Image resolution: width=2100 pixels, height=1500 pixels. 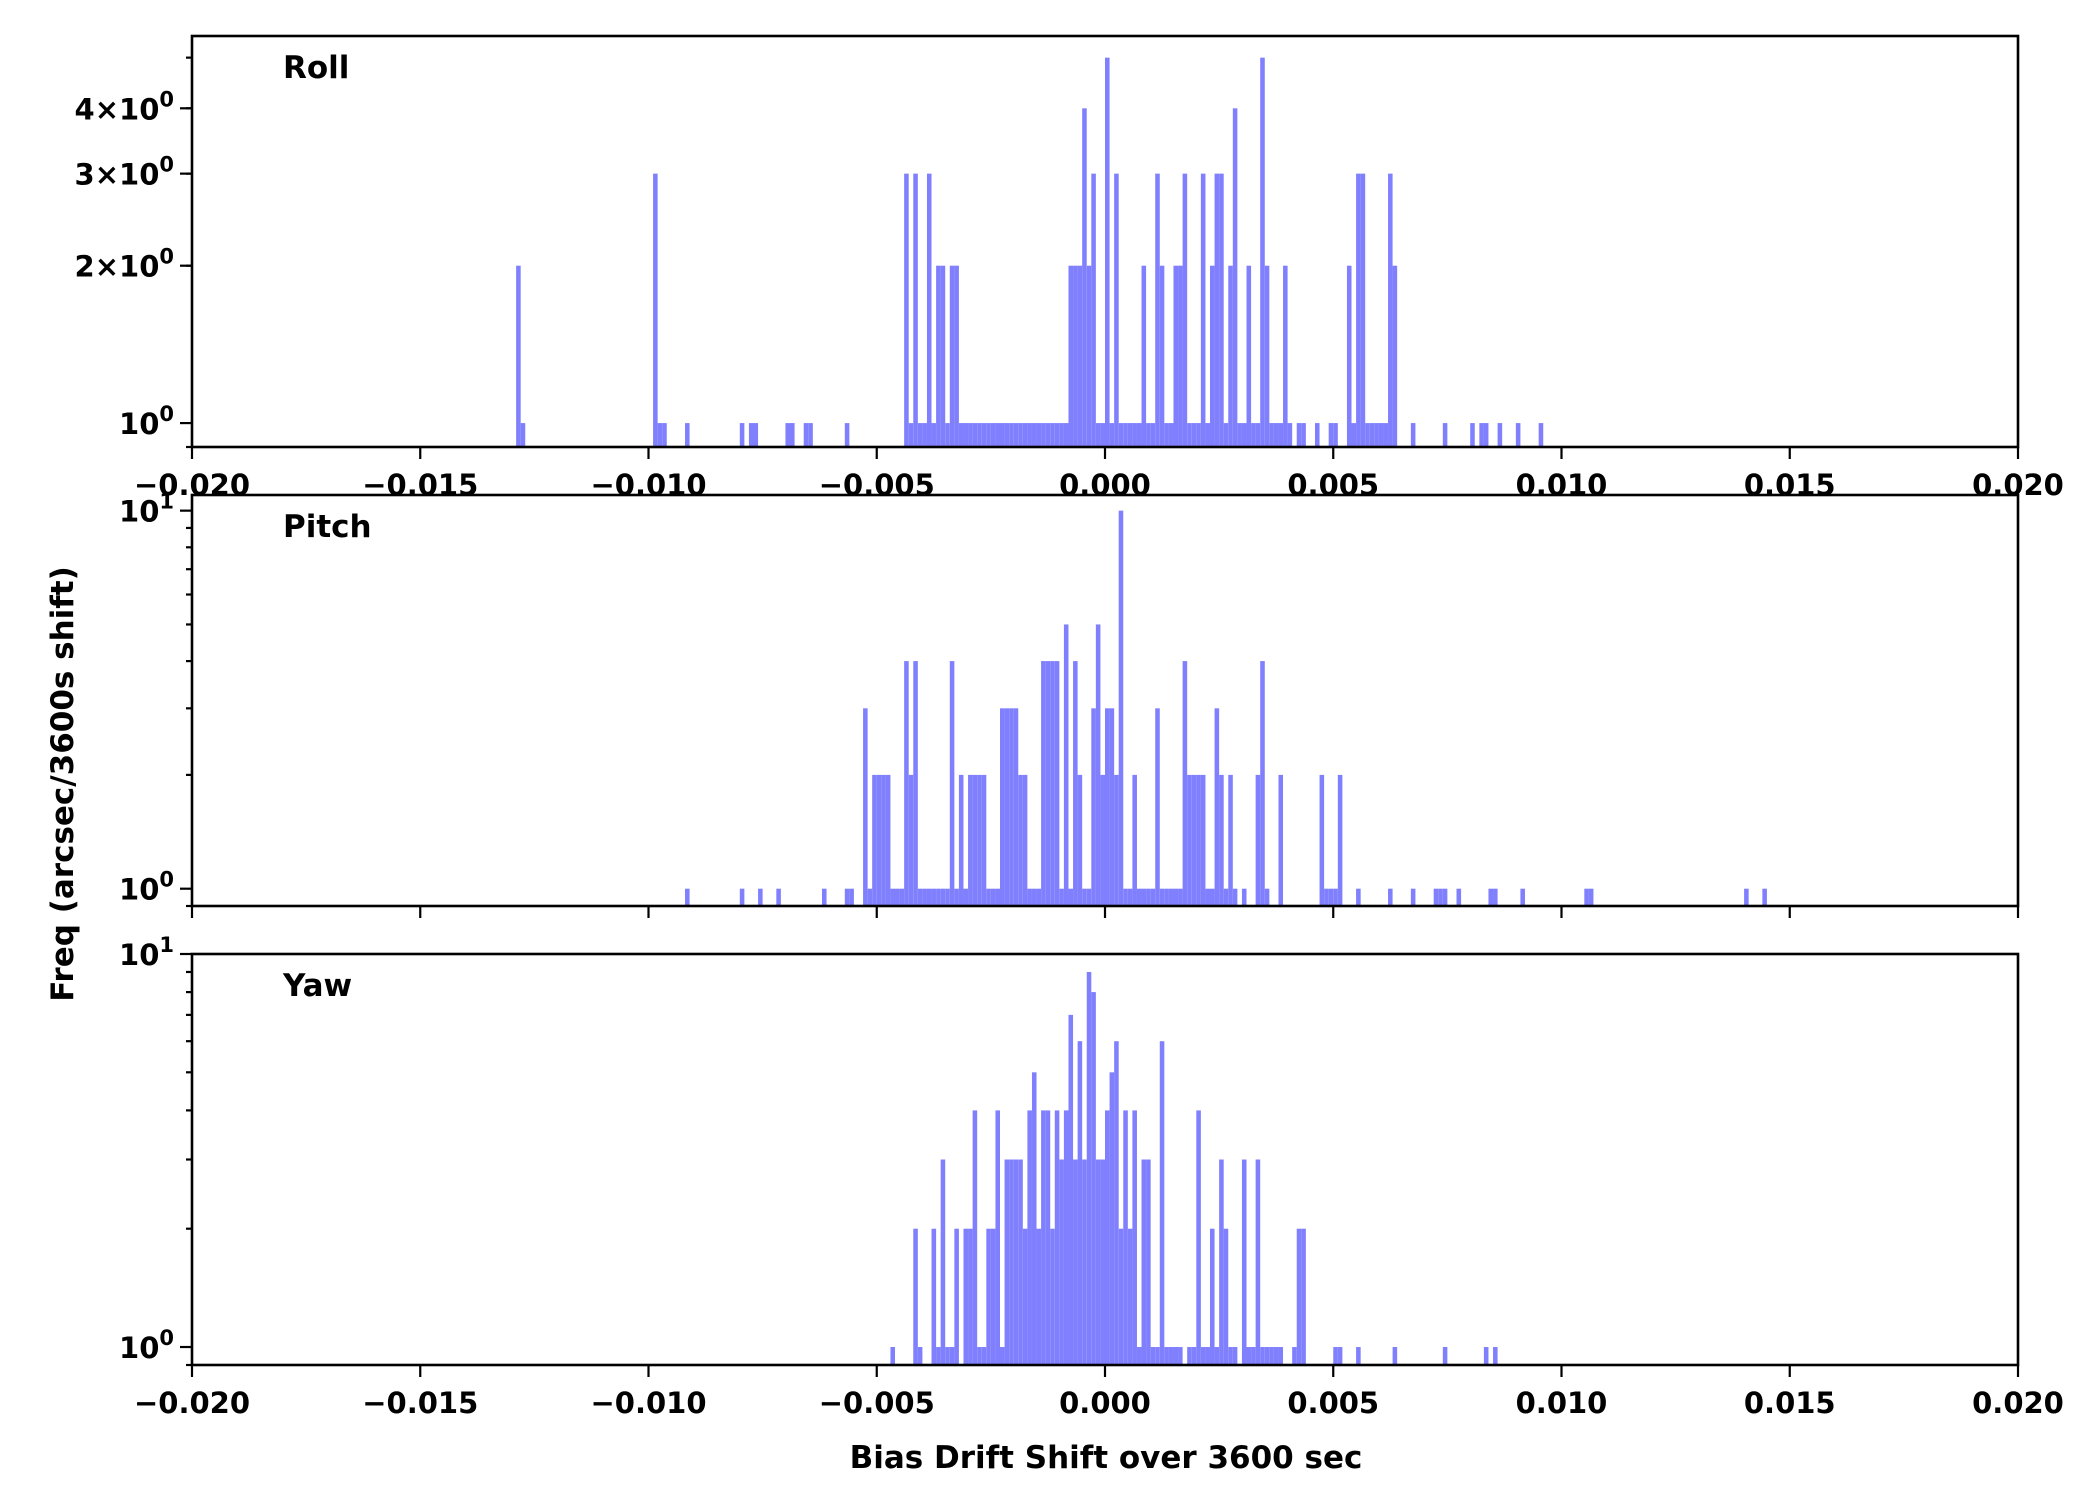 What do you see at coordinates (316, 68) in the screenshot?
I see `roll-panel-title: Roll` at bounding box center [316, 68].